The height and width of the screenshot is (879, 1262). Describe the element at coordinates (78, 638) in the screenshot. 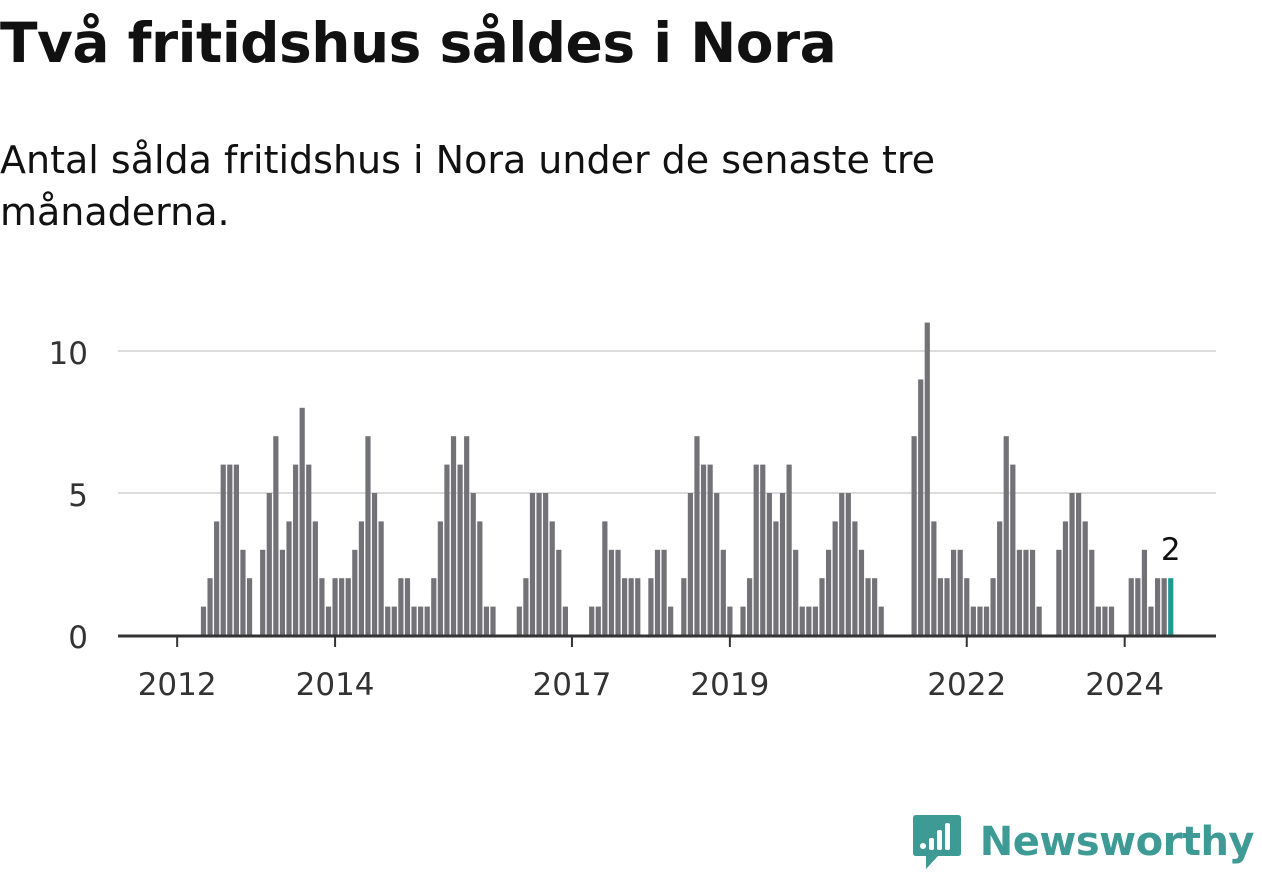

I see `y-tick-label: 0` at that location.